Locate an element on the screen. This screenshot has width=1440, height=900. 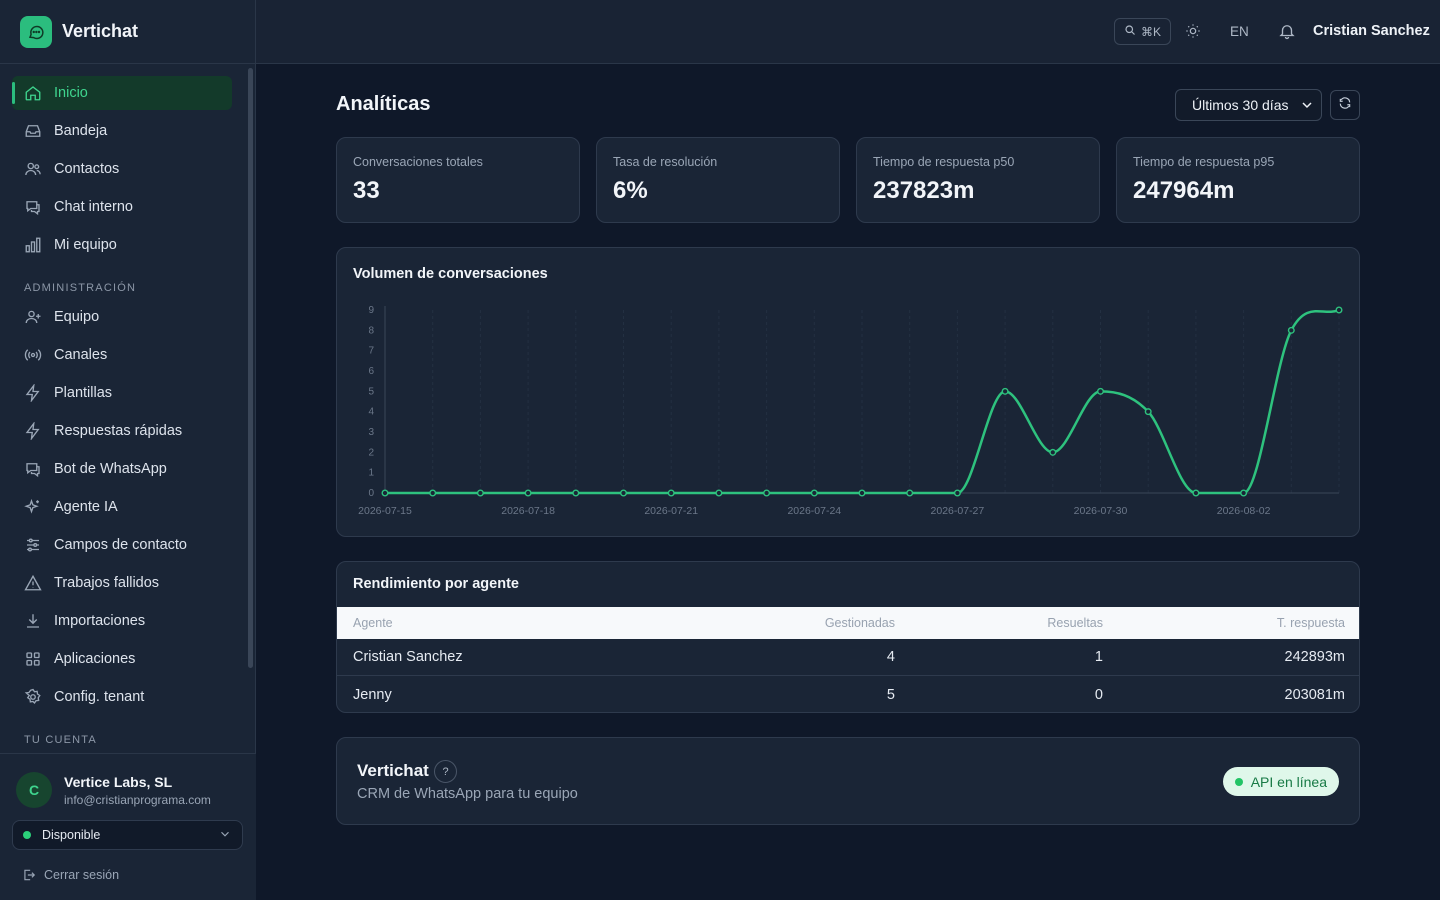
handled-count: 5 is located at coordinates (890, 694).